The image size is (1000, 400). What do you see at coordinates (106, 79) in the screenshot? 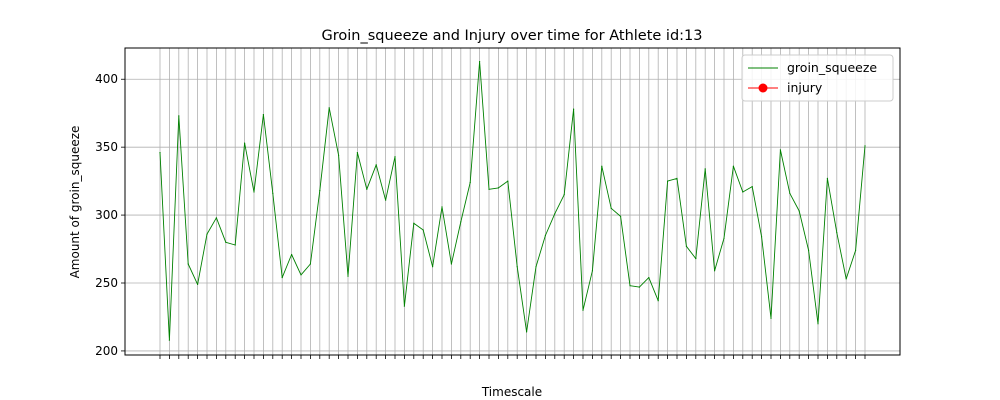
I see `y-tick-label: 400` at bounding box center [106, 79].